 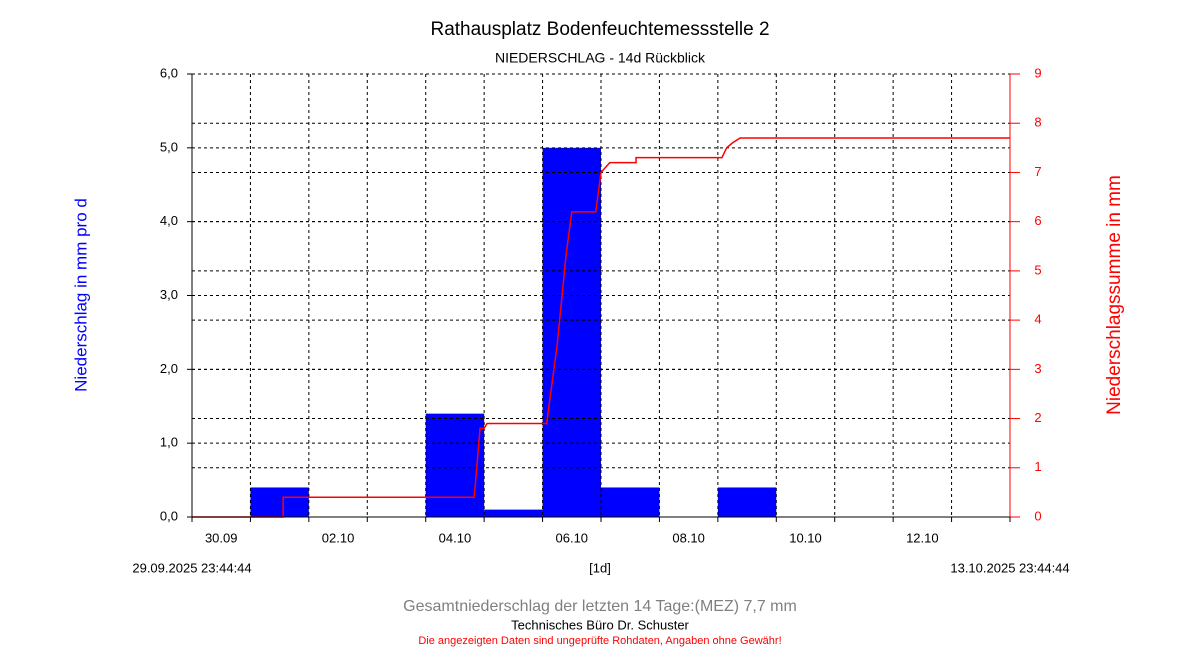 What do you see at coordinates (169, 72) in the screenshot?
I see `y-tick-label: 6,0` at bounding box center [169, 72].